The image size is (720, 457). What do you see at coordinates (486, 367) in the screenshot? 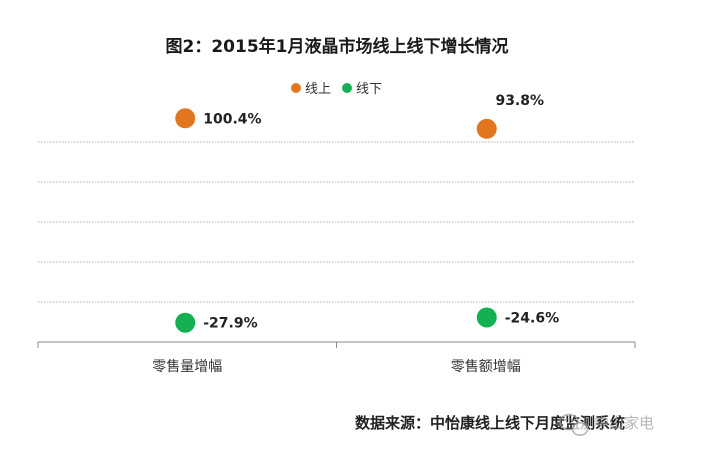
I see `x-tick-label: 零售额增幅` at bounding box center [486, 367].